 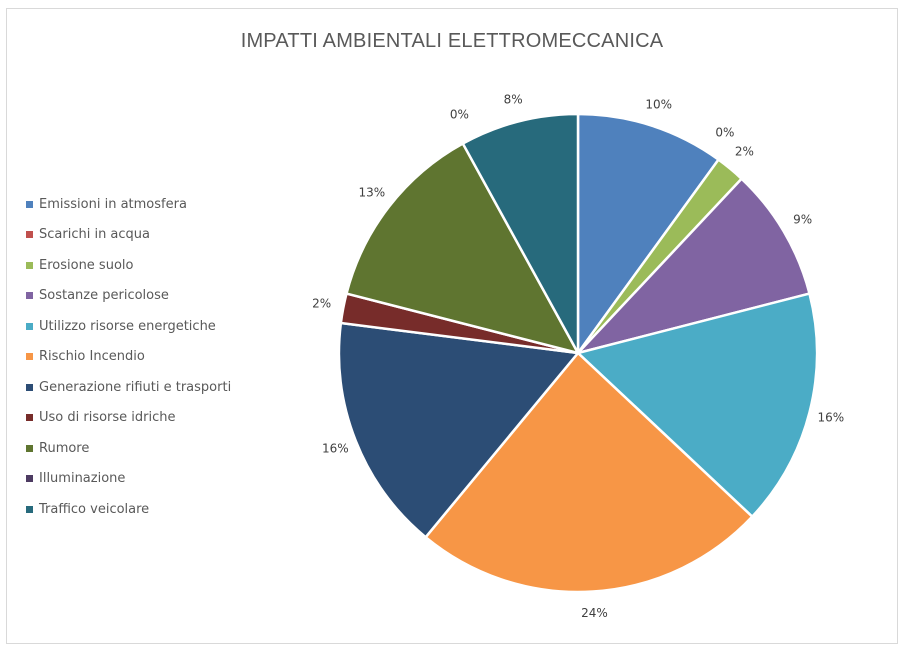 What do you see at coordinates (95, 235) in the screenshot?
I see `legend-label: Scarichi in acqua` at bounding box center [95, 235].